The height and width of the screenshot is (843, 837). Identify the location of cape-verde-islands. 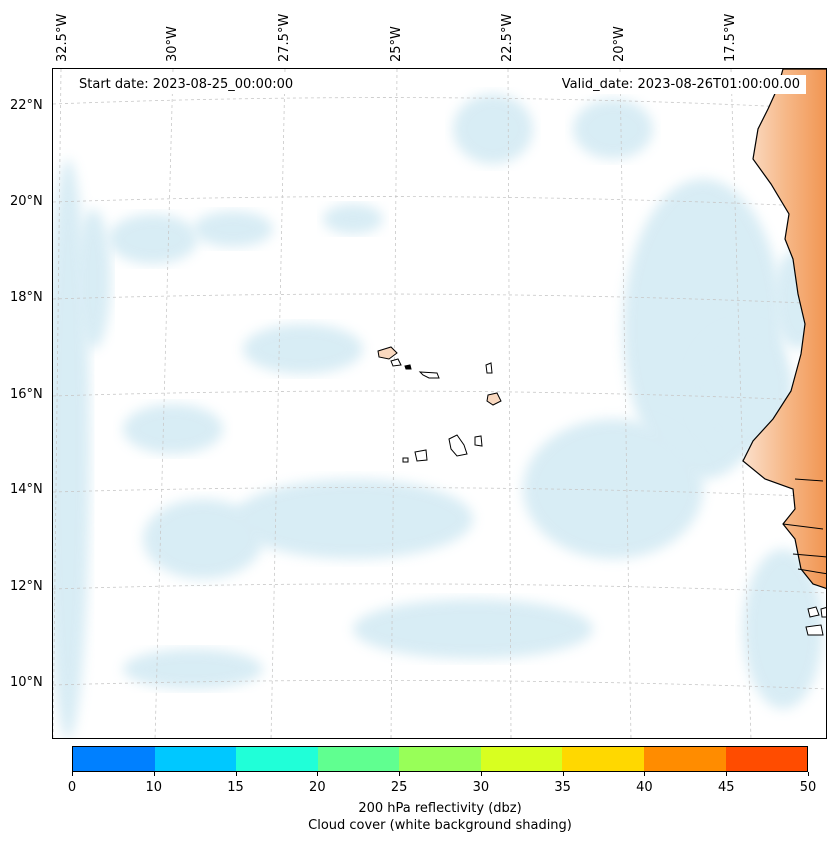
(439, 404).